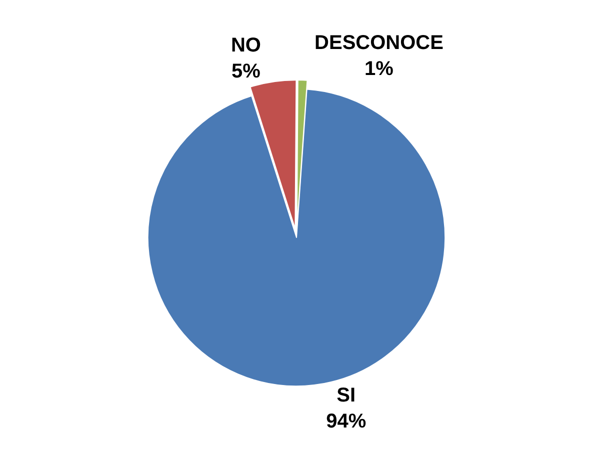  What do you see at coordinates (379, 43) in the screenshot?
I see `slice-label: DESCONOCE` at bounding box center [379, 43].